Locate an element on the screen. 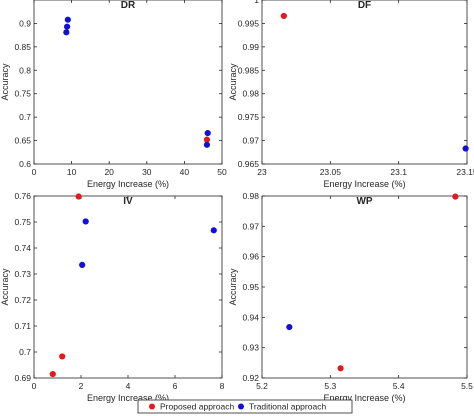 Image resolution: width=474 pixels, height=416 pixels. y-tick-label: 0.975 is located at coordinates (249, 117).